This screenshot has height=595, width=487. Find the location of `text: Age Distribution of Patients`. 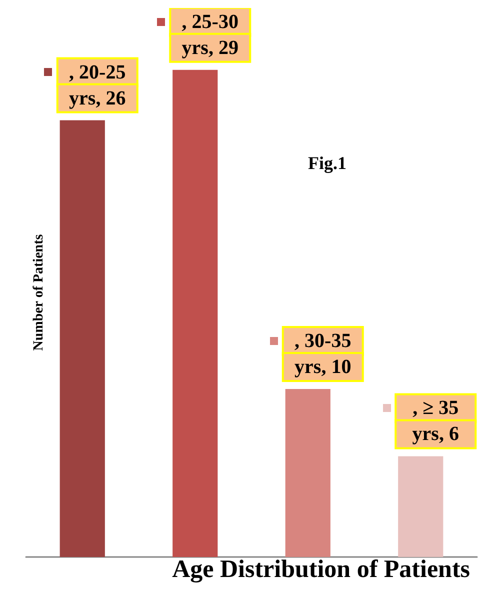

text: Age Distribution of Patients is located at coordinates (321, 569).